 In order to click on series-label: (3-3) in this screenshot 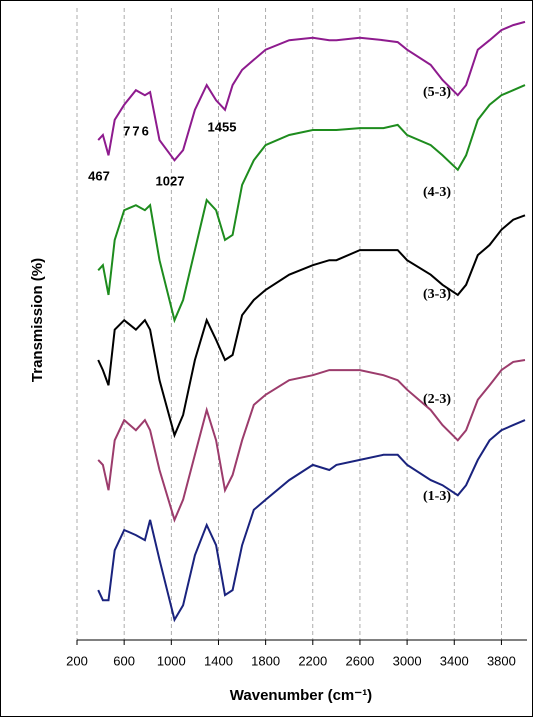, I will do `click(437, 294)`.